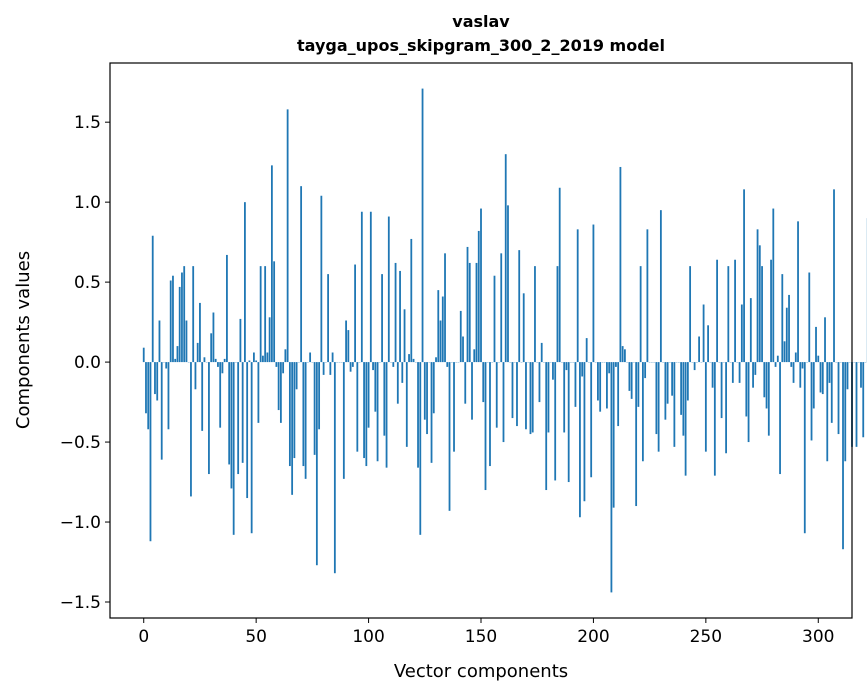 This screenshot has width=867, height=696. Describe the element at coordinates (481, 21) in the screenshot. I see `chart-title-line1: vaslav` at that location.